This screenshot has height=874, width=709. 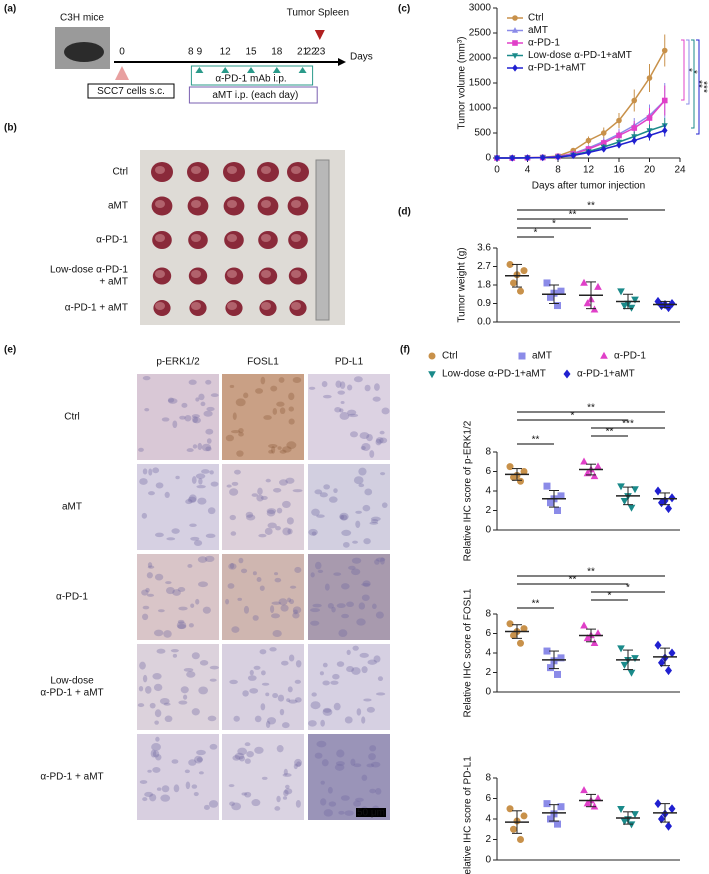 I want to click on row-label: aMT, so click(x=72, y=507).